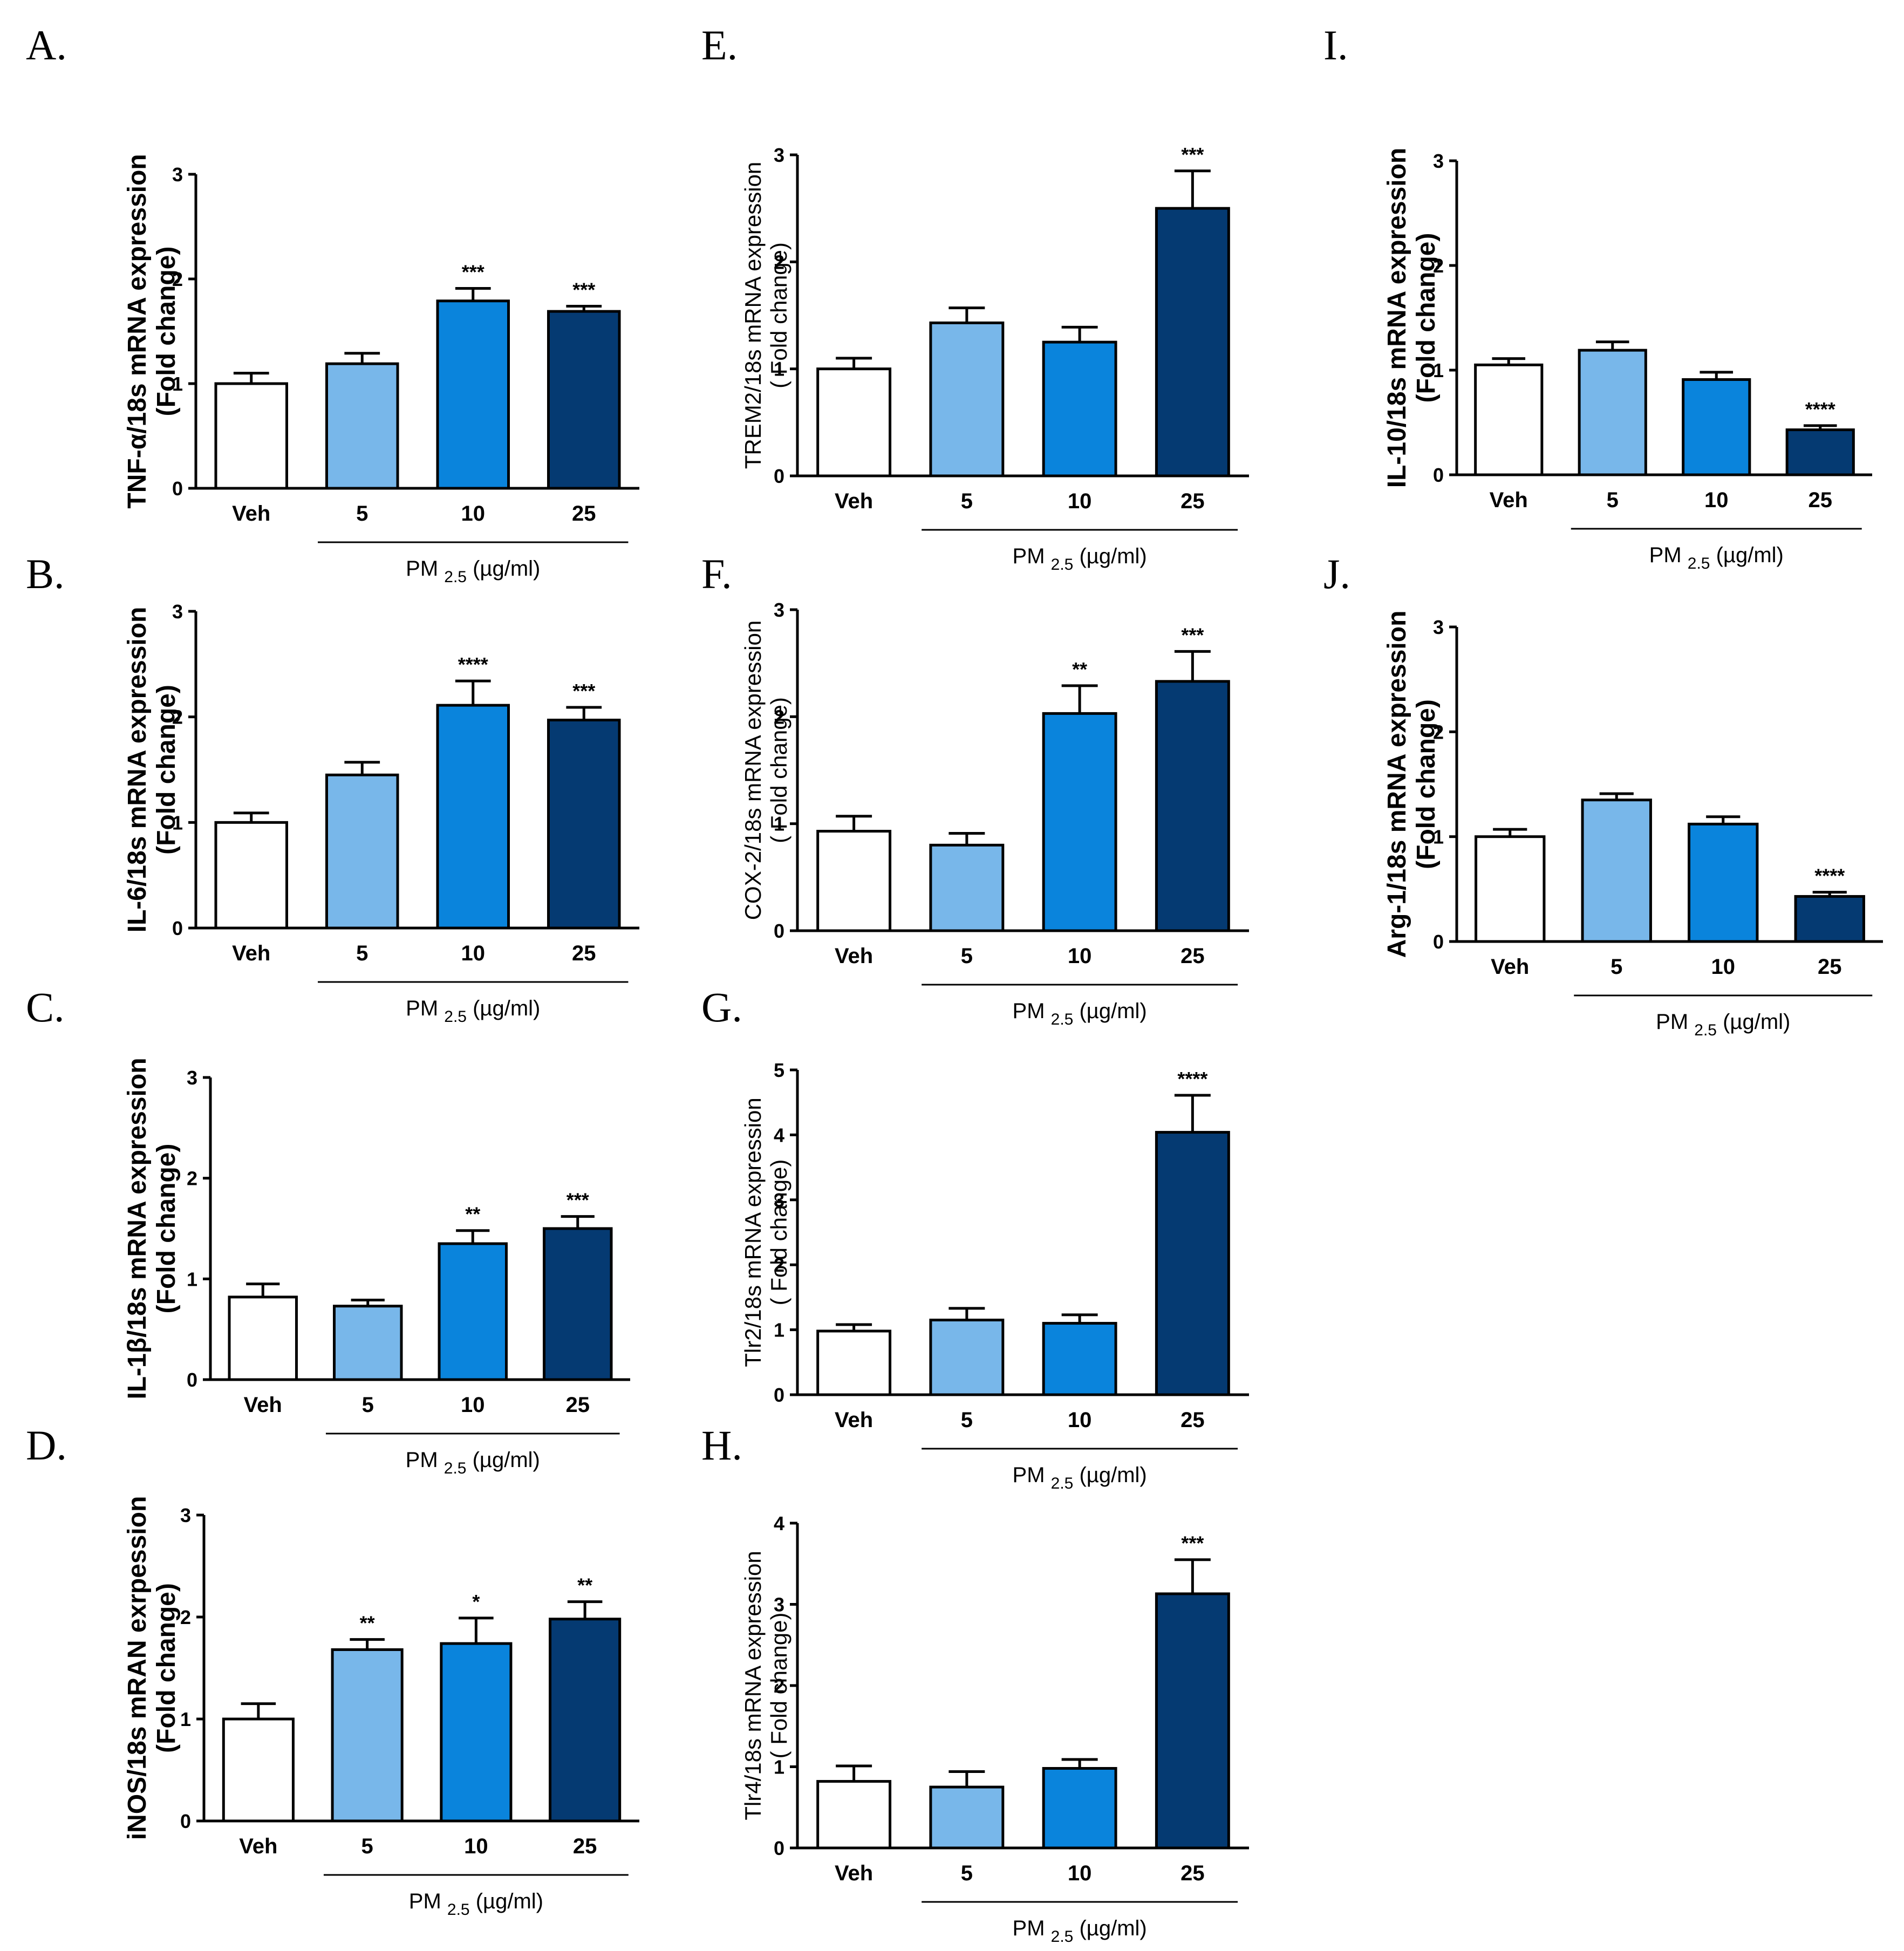 This screenshot has width=1904, height=1951. What do you see at coordinates (1336, 573) in the screenshot?
I see `panel-letter: J.` at bounding box center [1336, 573].